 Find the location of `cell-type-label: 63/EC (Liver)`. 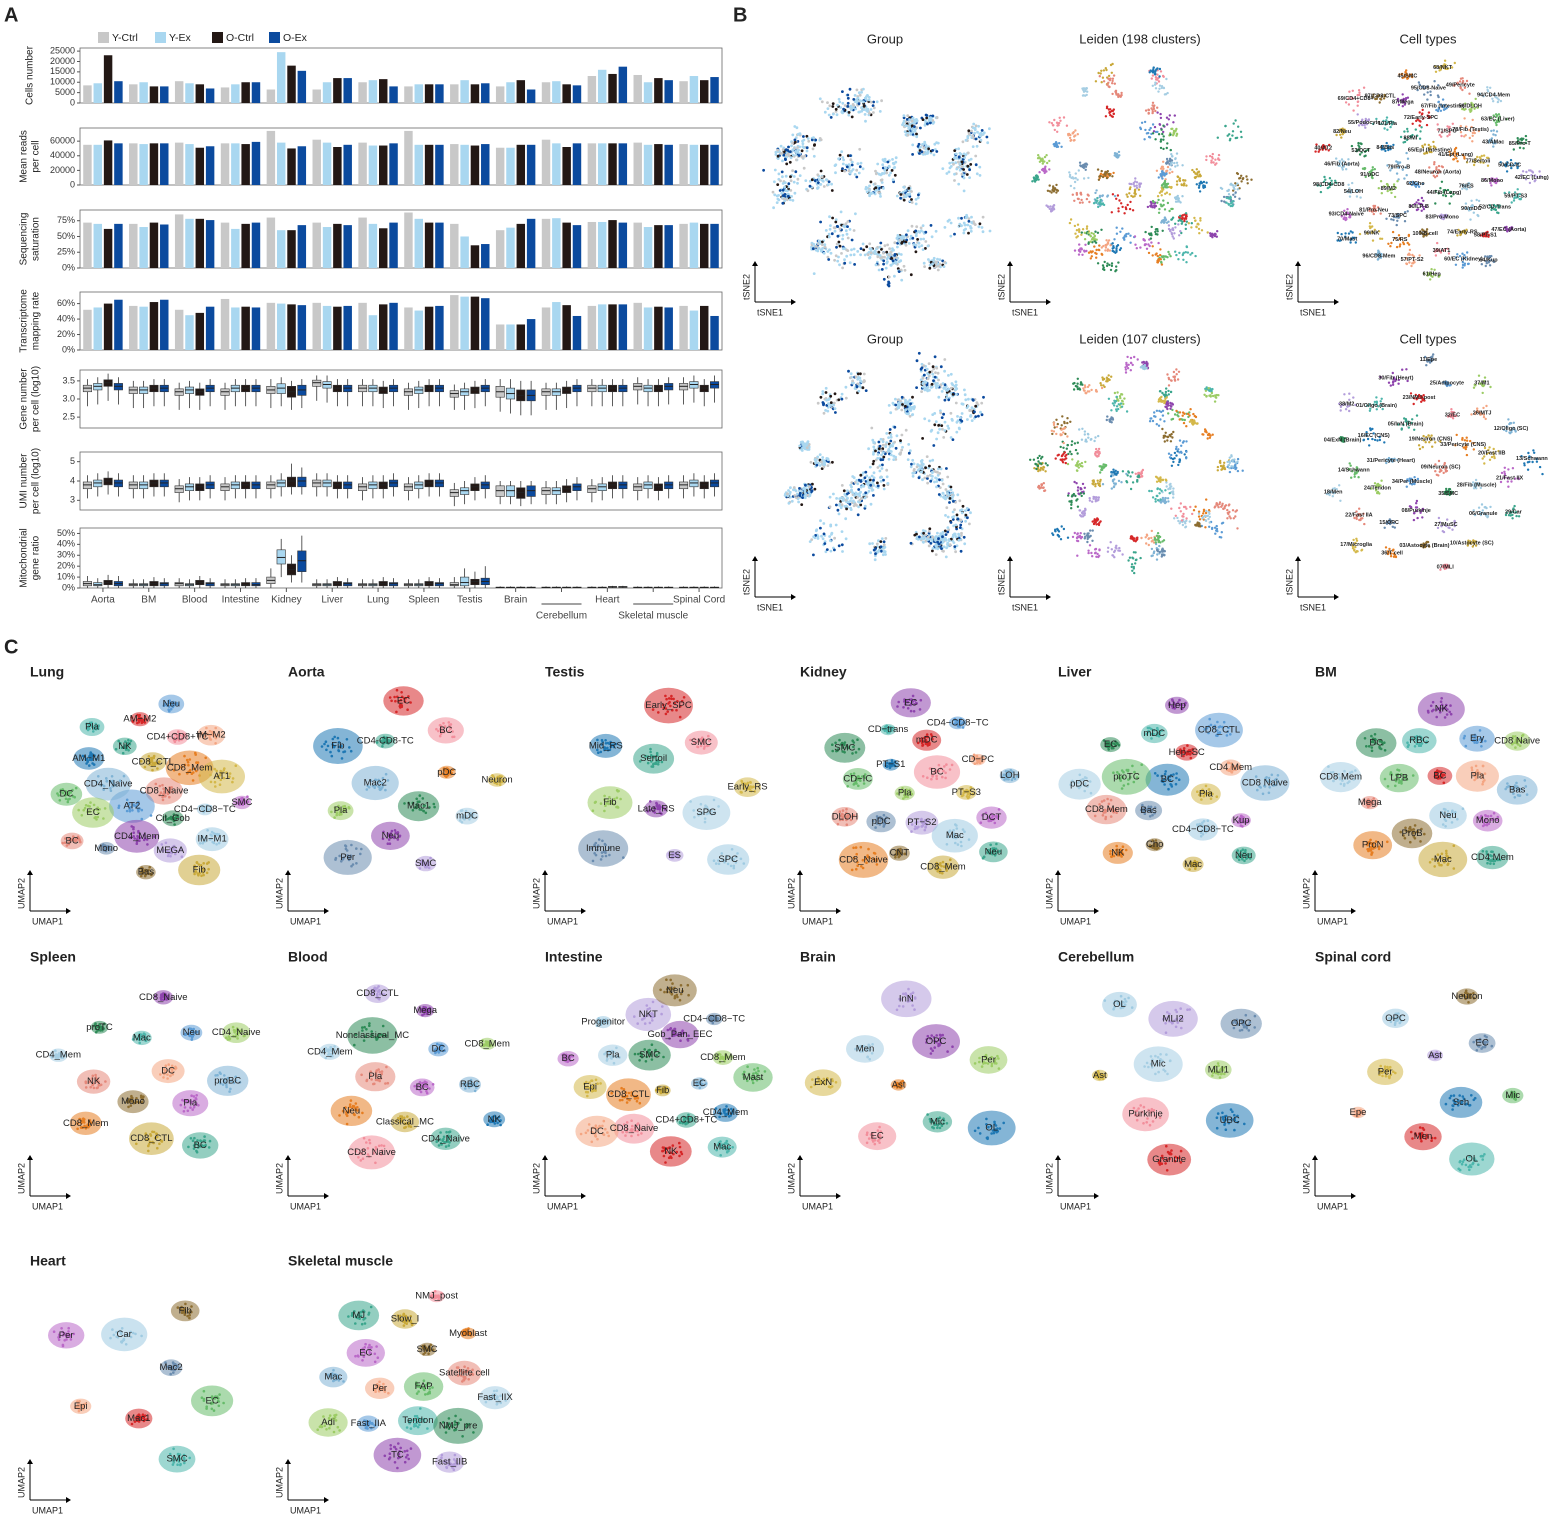

cell-type-label: 63/EC (Liver) is located at coordinates (1498, 119).